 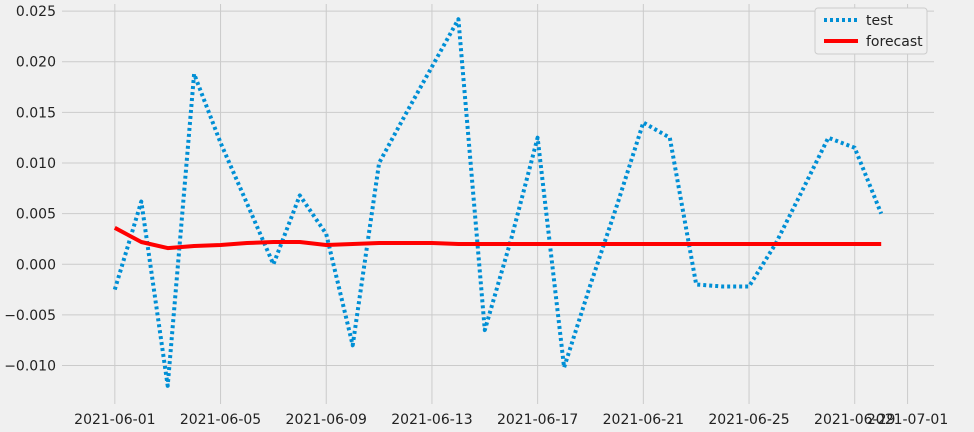 What do you see at coordinates (36, 164) in the screenshot?
I see `y-tick-label: 0.010` at bounding box center [36, 164].